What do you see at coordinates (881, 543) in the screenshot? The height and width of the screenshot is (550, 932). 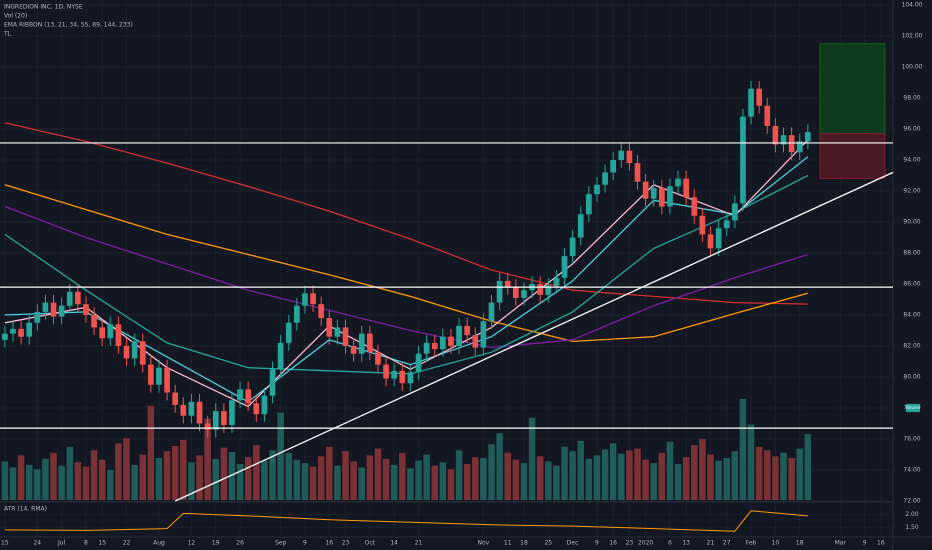 I see `x-tick-label: 16` at bounding box center [881, 543].